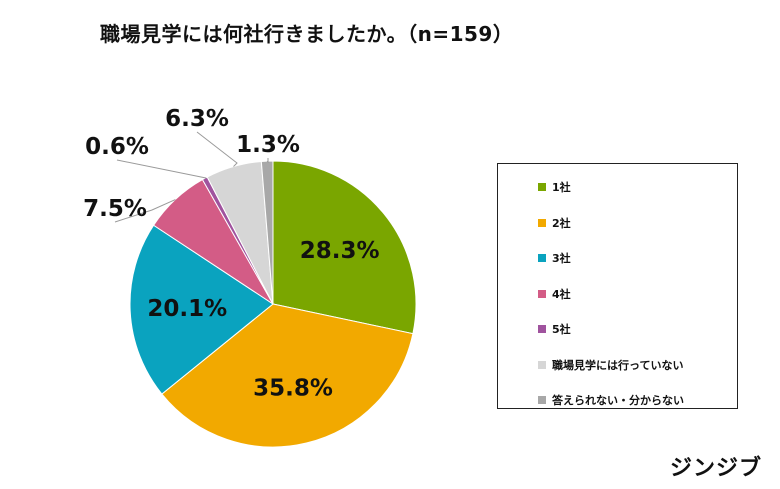 The image size is (780, 489). I want to click on data-label-2: 35.8%, so click(293, 388).